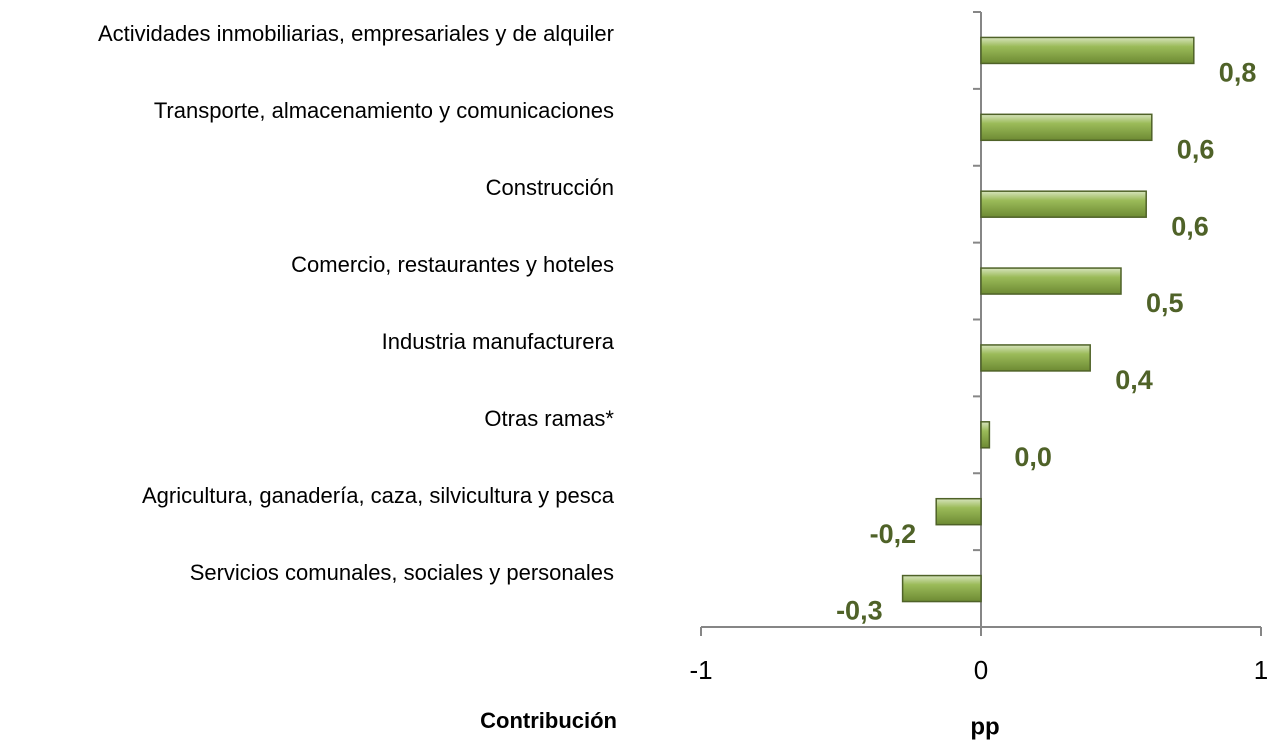 The width and height of the screenshot is (1272, 744). What do you see at coordinates (548, 720) in the screenshot?
I see `y-axis-label: Contribución` at bounding box center [548, 720].